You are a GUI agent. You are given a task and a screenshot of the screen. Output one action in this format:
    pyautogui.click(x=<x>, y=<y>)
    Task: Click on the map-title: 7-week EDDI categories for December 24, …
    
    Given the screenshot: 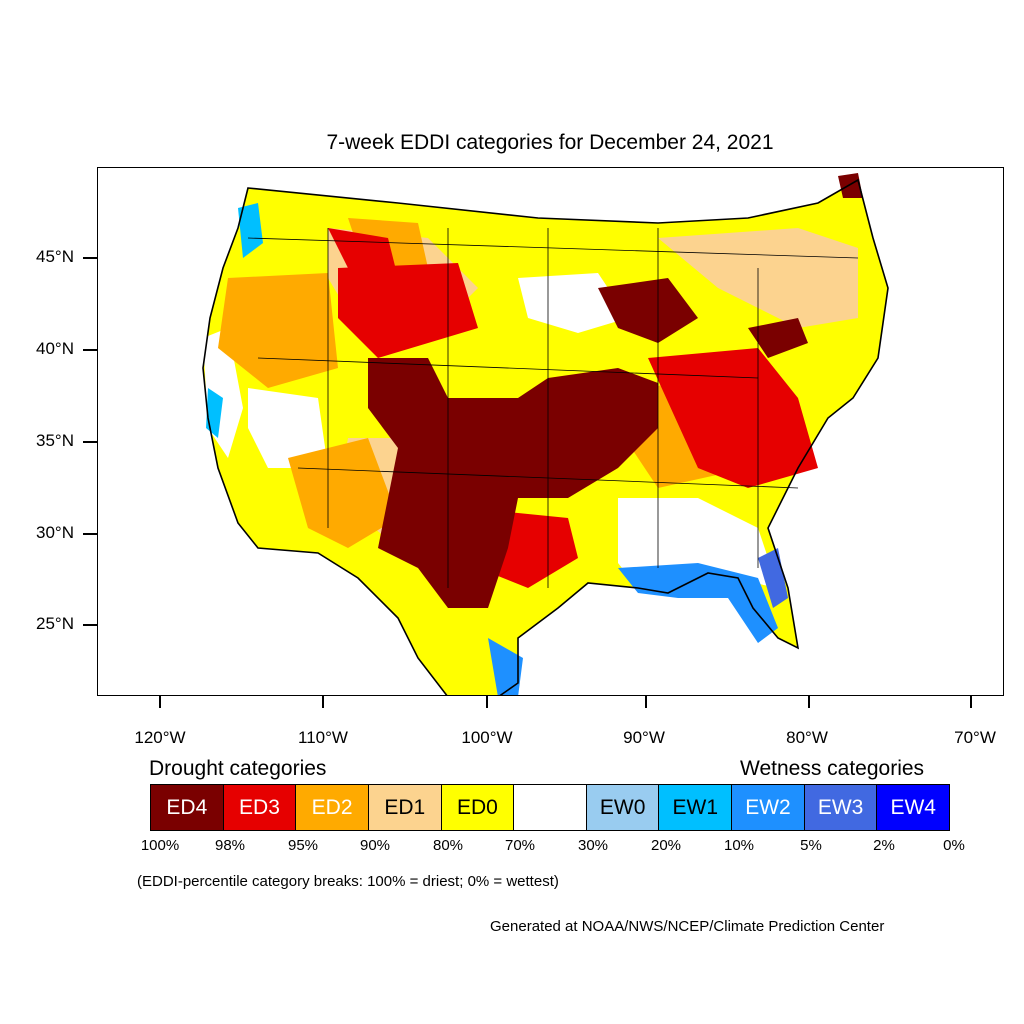 What is the action you would take?
    pyautogui.click(x=550, y=142)
    